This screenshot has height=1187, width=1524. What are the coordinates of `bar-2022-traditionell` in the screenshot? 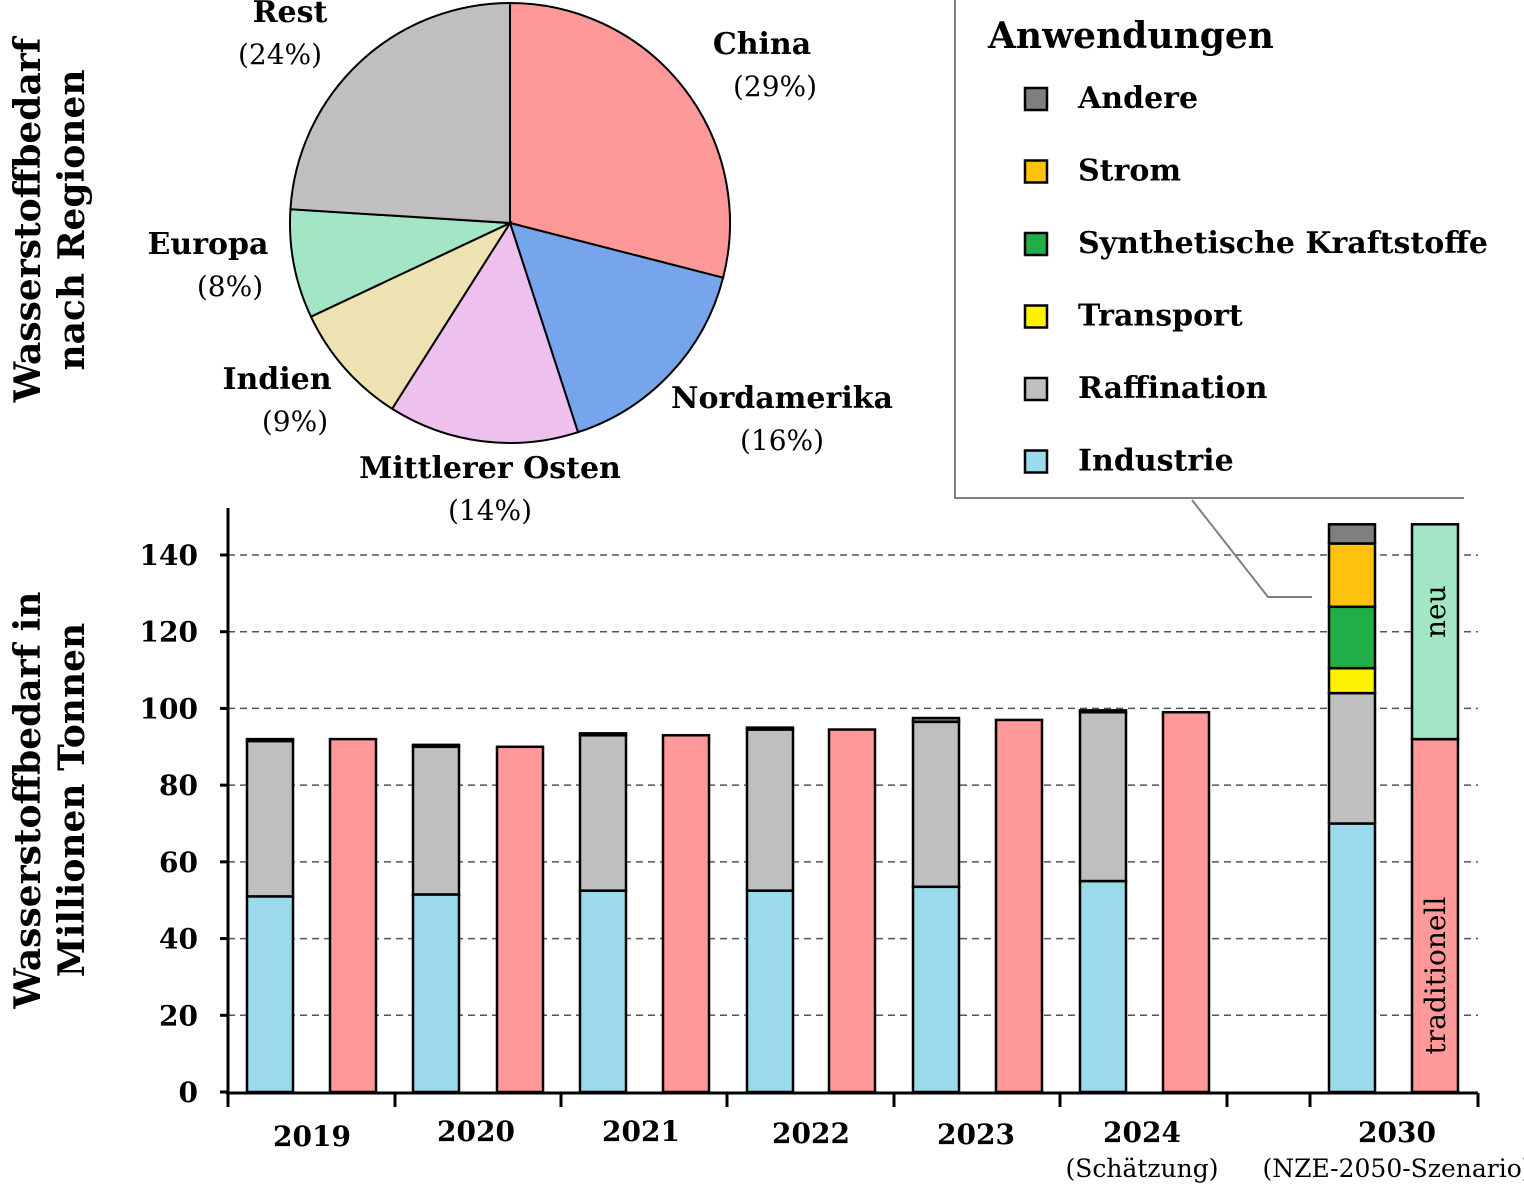 It's located at (852, 911).